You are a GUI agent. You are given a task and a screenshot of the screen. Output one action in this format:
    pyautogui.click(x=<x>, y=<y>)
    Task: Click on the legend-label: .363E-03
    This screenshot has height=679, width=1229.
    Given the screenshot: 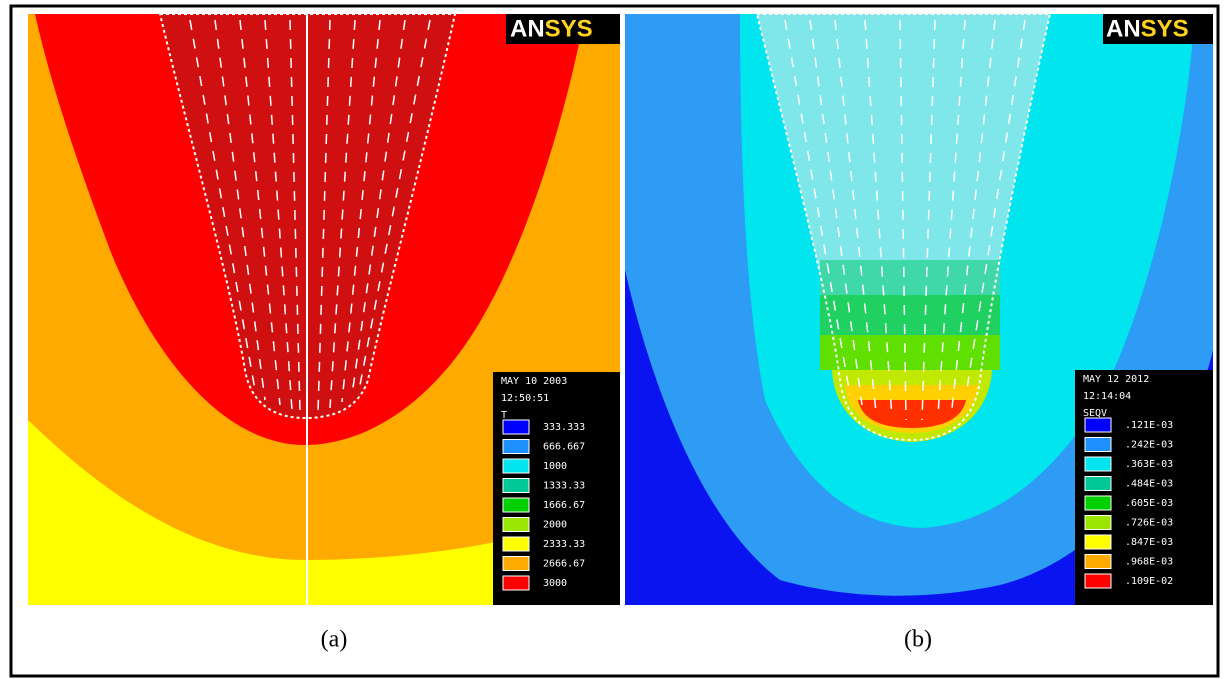 What is the action you would take?
    pyautogui.click(x=1149, y=464)
    